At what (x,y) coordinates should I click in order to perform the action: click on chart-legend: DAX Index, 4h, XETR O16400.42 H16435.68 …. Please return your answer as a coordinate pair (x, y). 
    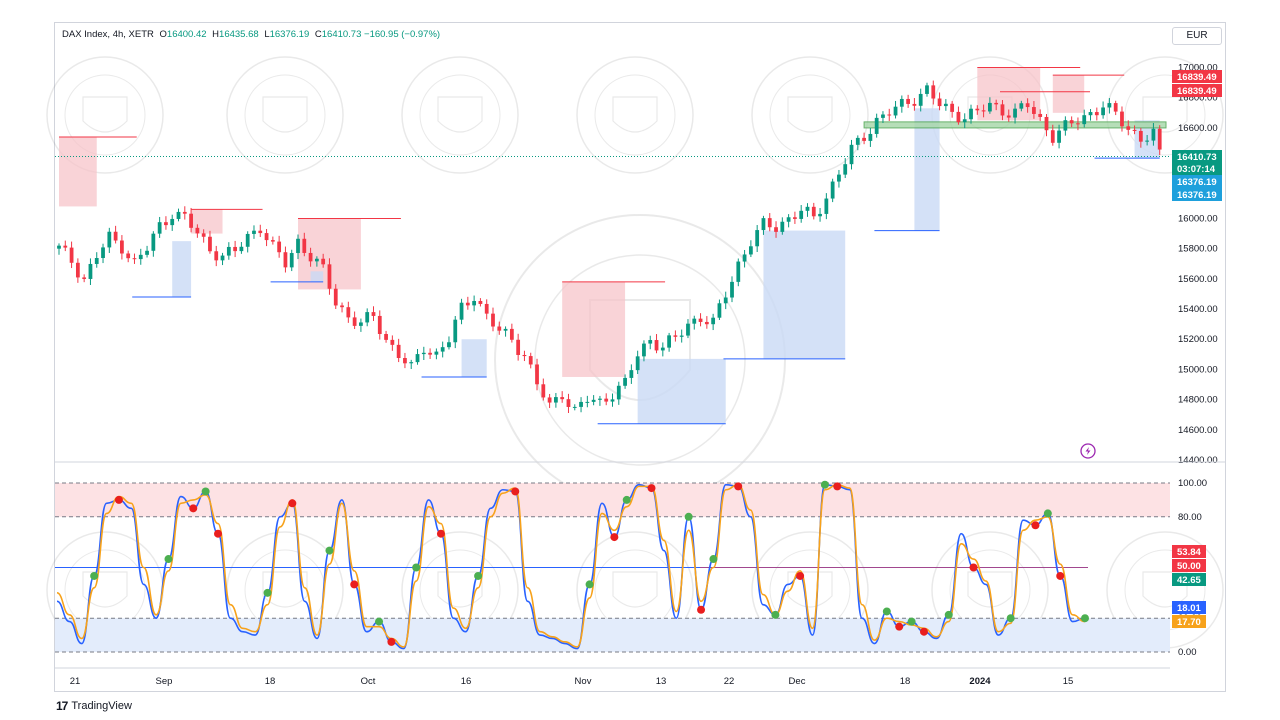
    Looking at the image, I should click on (251, 34).